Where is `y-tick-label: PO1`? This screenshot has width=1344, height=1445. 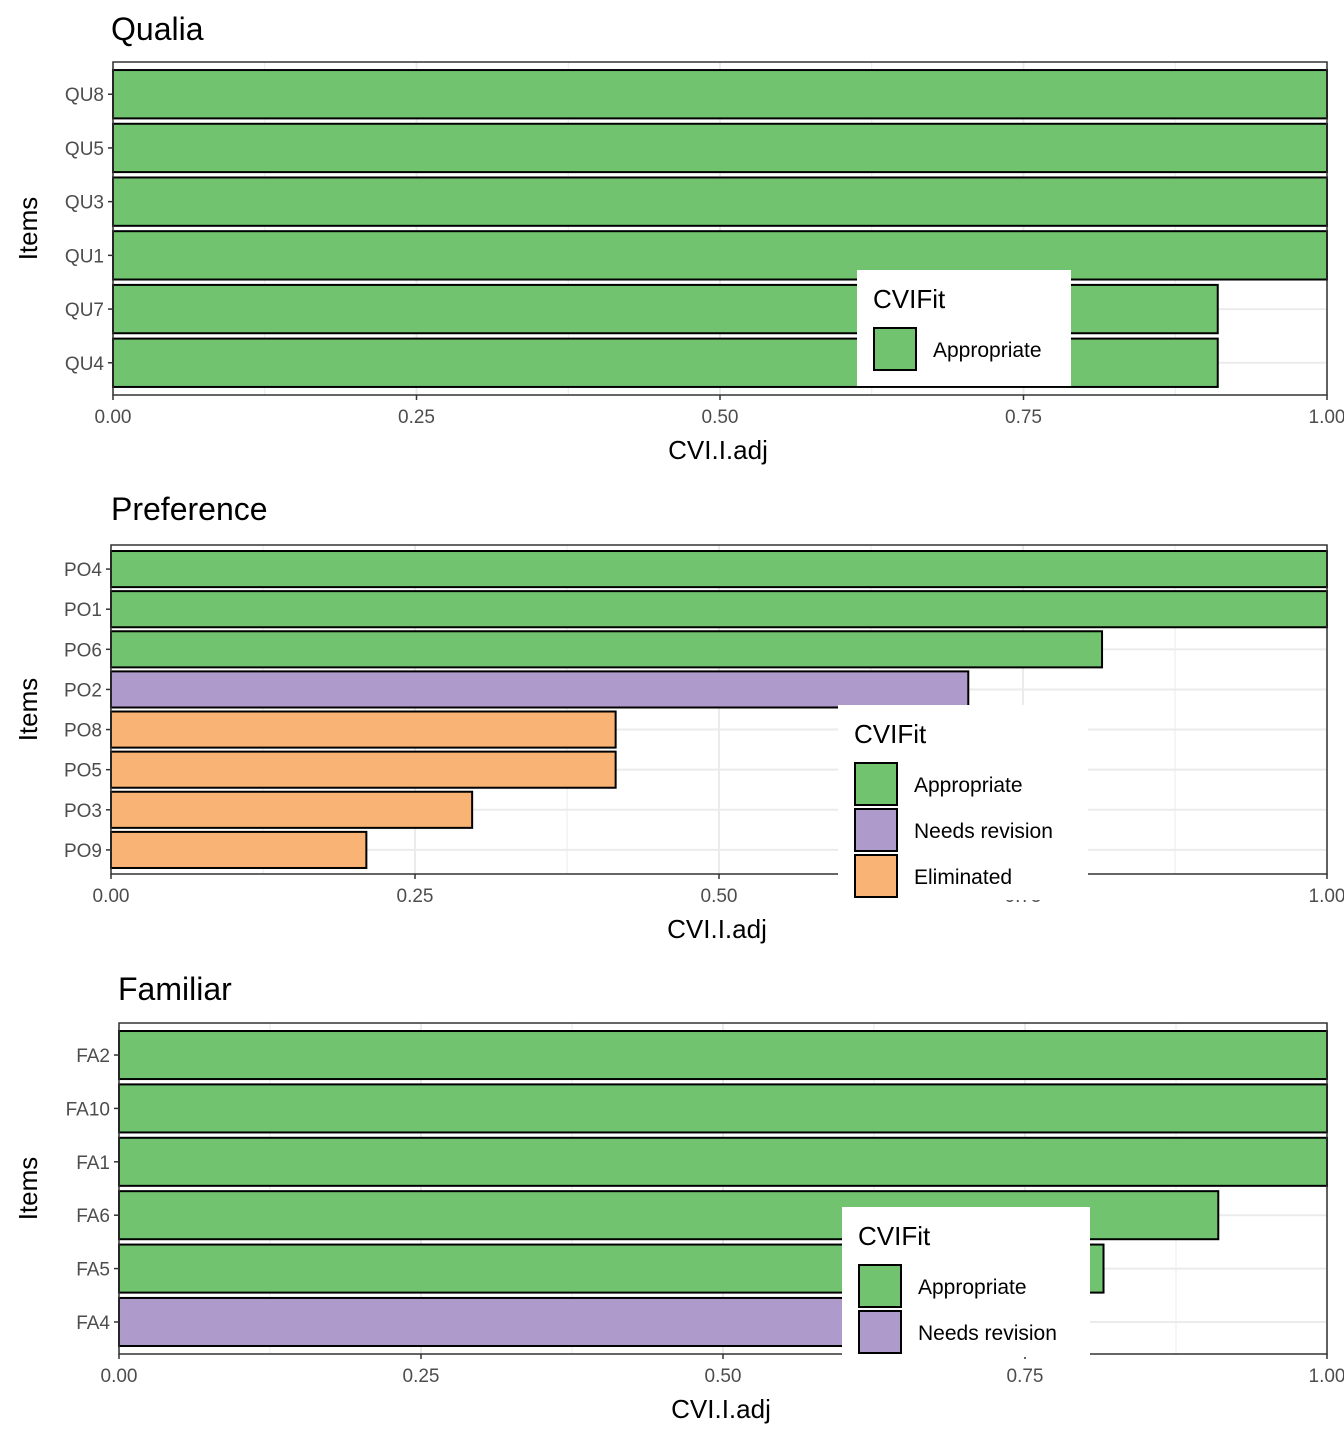
y-tick-label: PO1 is located at coordinates (83, 610).